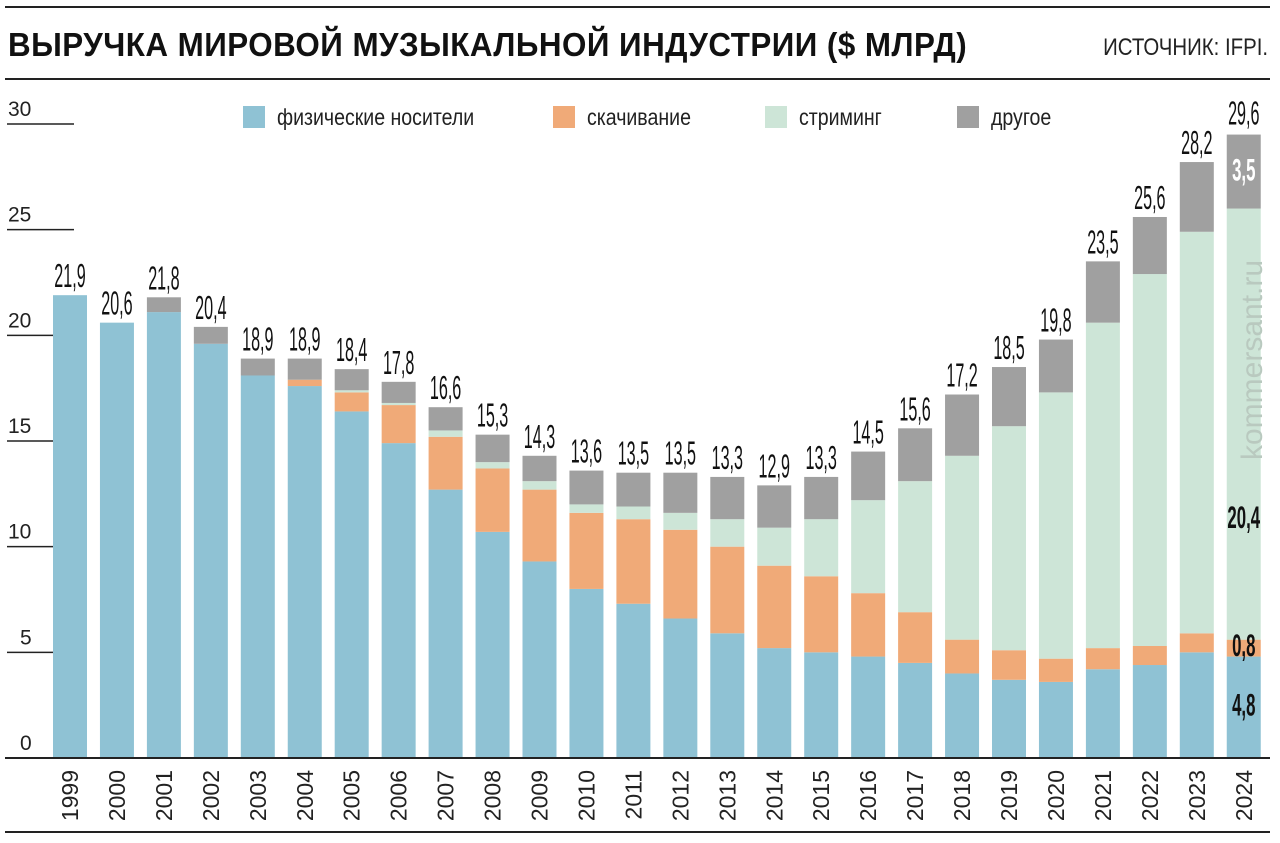  I want to click on total-label: 13,3, so click(821, 457).